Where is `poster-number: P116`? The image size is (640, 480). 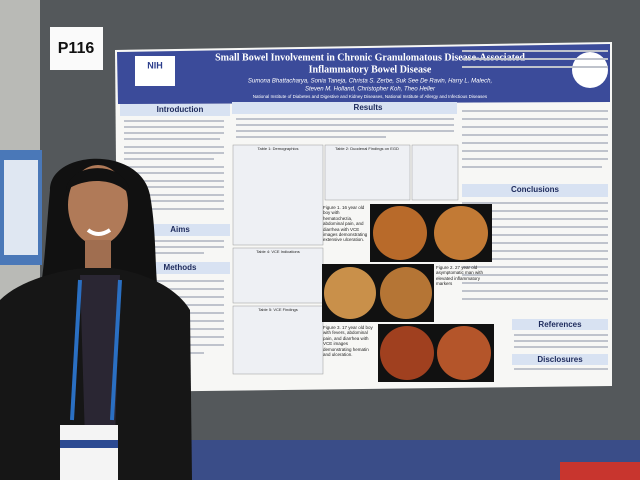
poster-number: P116 is located at coordinates (76, 48).